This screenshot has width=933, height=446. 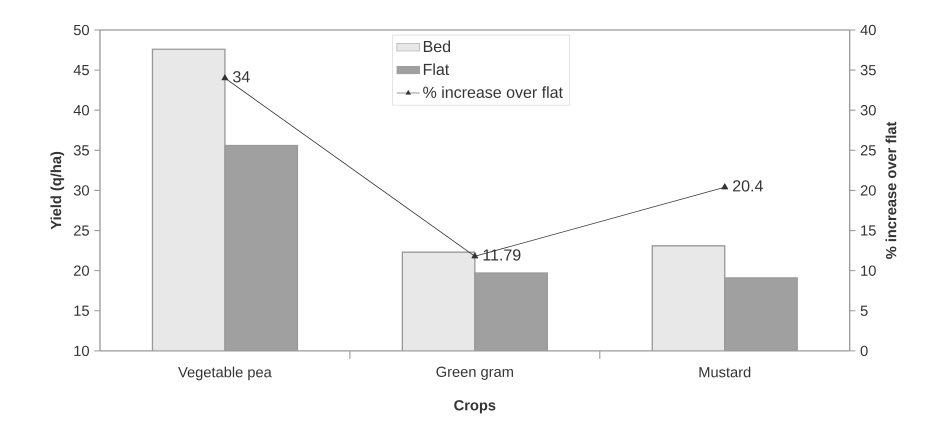 I want to click on y-tick-label: 30, so click(x=81, y=190).